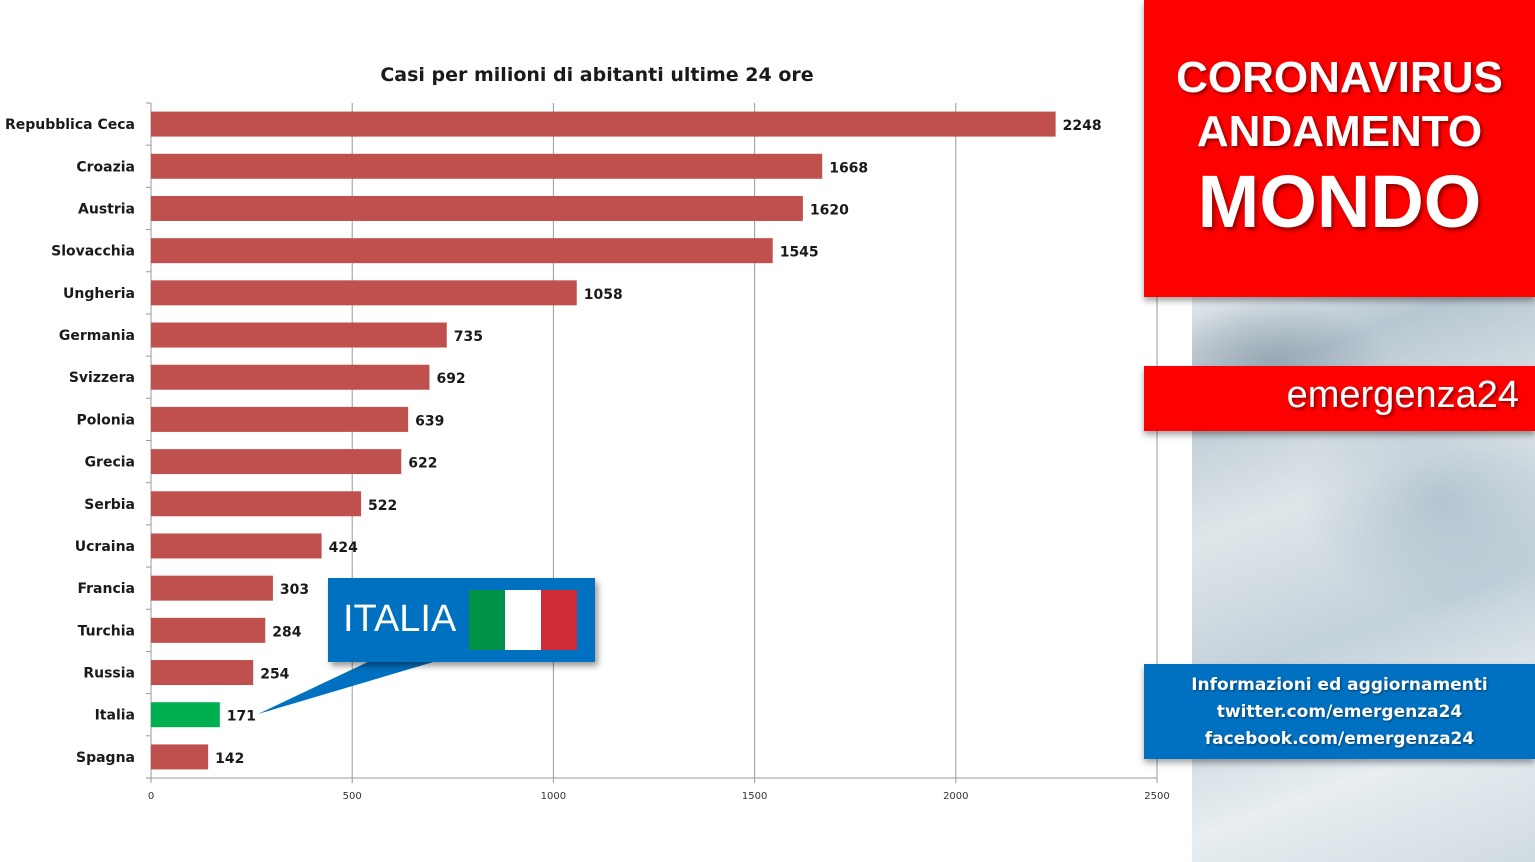  What do you see at coordinates (461, 620) in the screenshot?
I see `italia-callout: ITALIA` at bounding box center [461, 620].